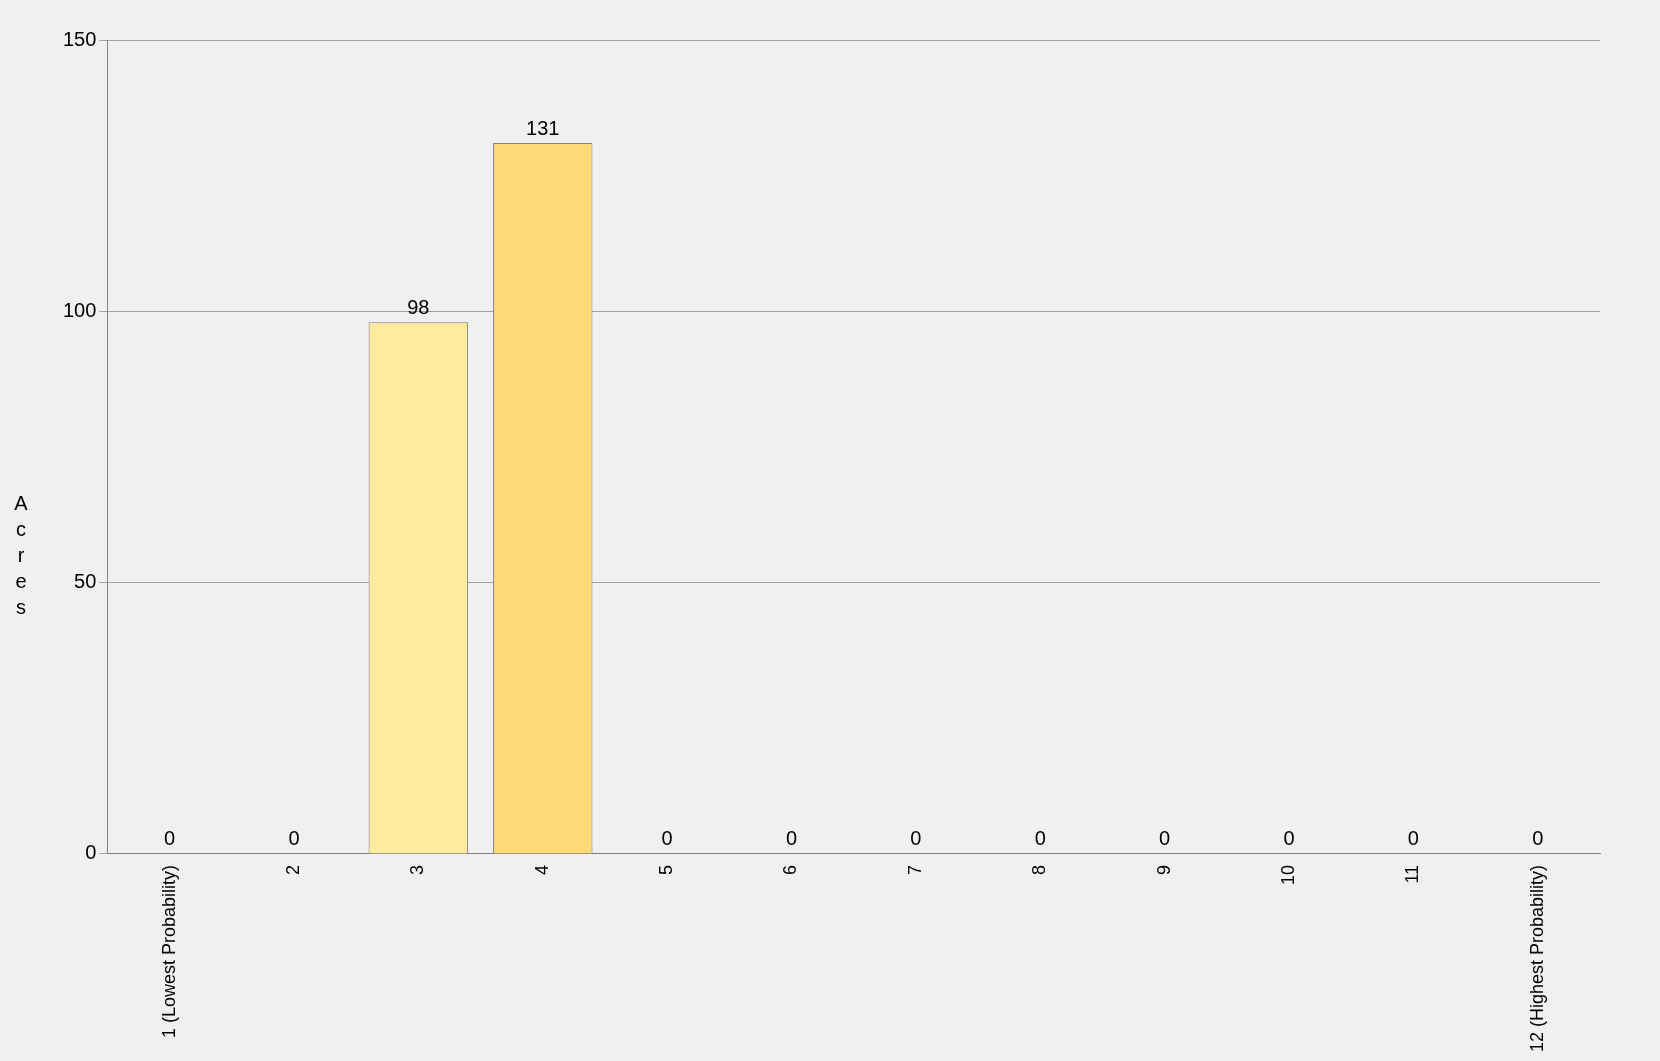 The width and height of the screenshot is (1660, 1061). Describe the element at coordinates (543, 127) in the screenshot. I see `data-label: 131` at that location.